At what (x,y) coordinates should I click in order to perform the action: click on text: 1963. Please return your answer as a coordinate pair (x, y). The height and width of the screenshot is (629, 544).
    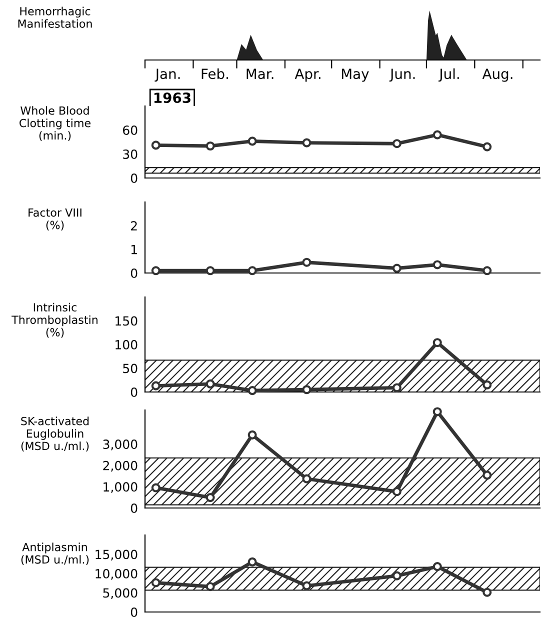
    Looking at the image, I should click on (172, 98).